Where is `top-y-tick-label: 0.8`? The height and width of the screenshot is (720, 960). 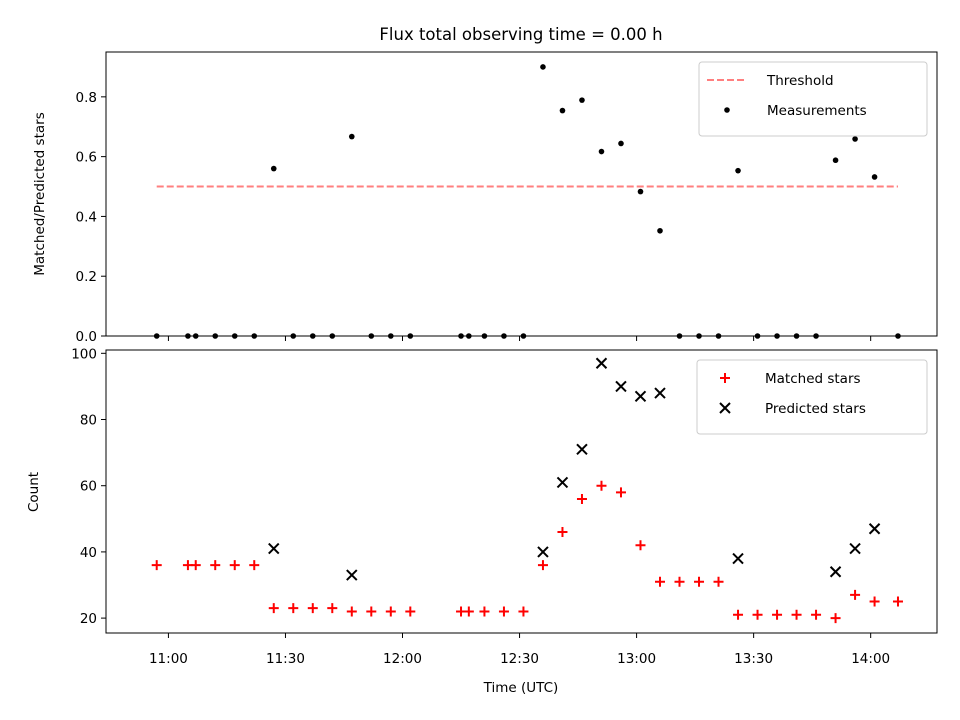 top-y-tick-label: 0.8 is located at coordinates (86, 98).